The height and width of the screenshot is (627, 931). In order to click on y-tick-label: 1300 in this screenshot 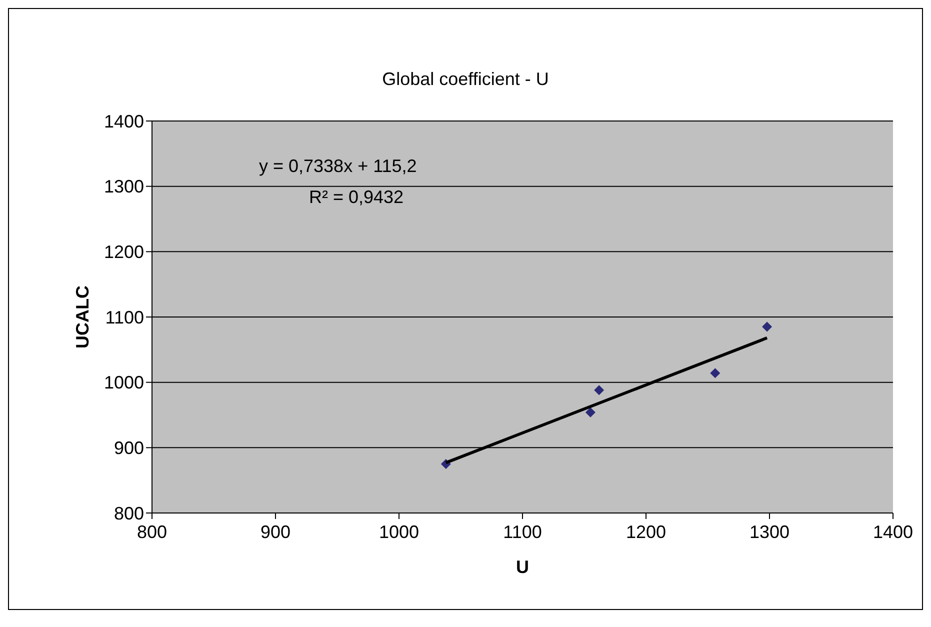, I will do `click(124, 186)`.